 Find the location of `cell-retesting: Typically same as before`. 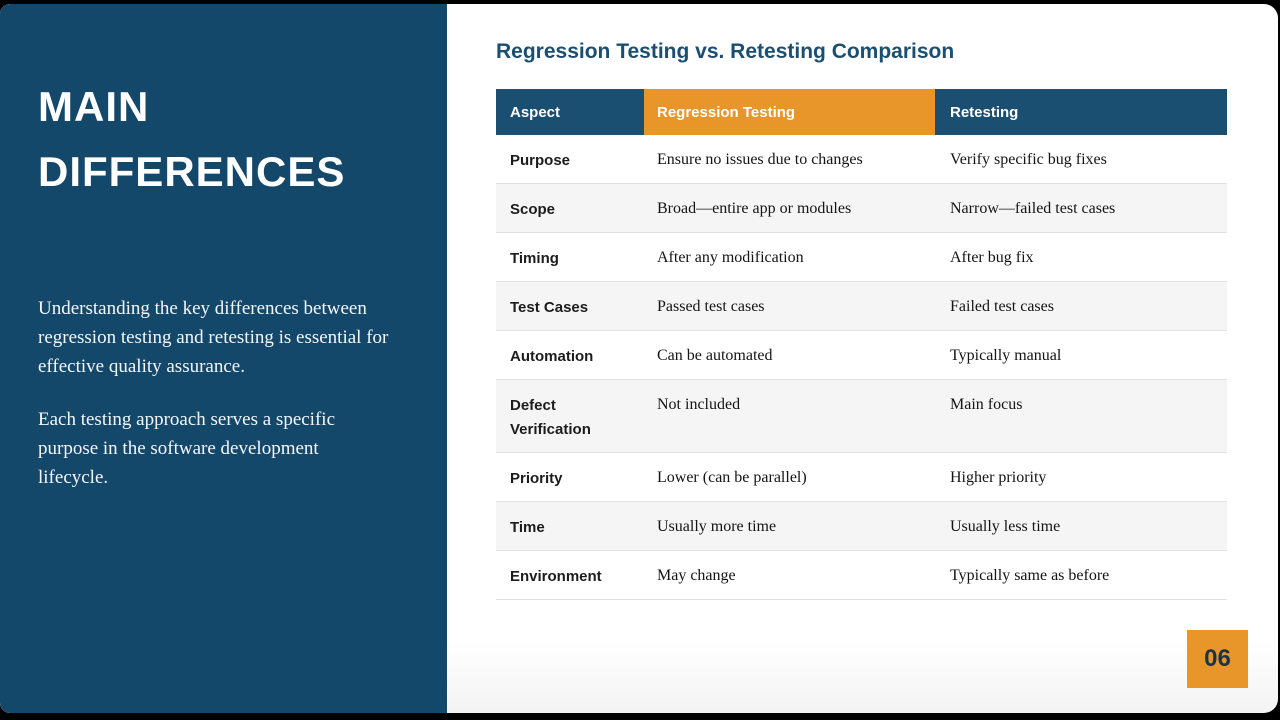

cell-retesting: Typically same as before is located at coordinates (1030, 575).